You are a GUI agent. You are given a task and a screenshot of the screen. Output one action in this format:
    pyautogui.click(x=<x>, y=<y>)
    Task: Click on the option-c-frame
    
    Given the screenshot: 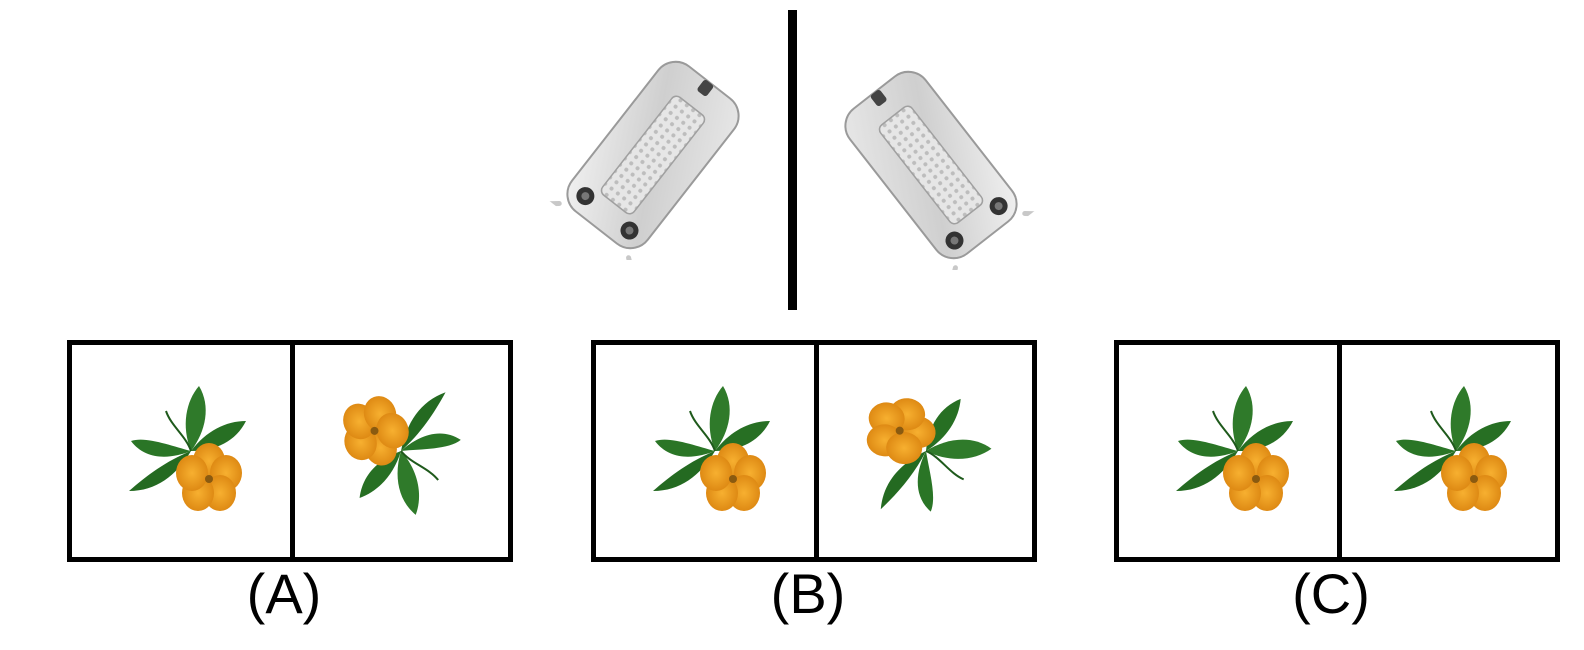 What is the action you would take?
    pyautogui.click(x=1337, y=451)
    